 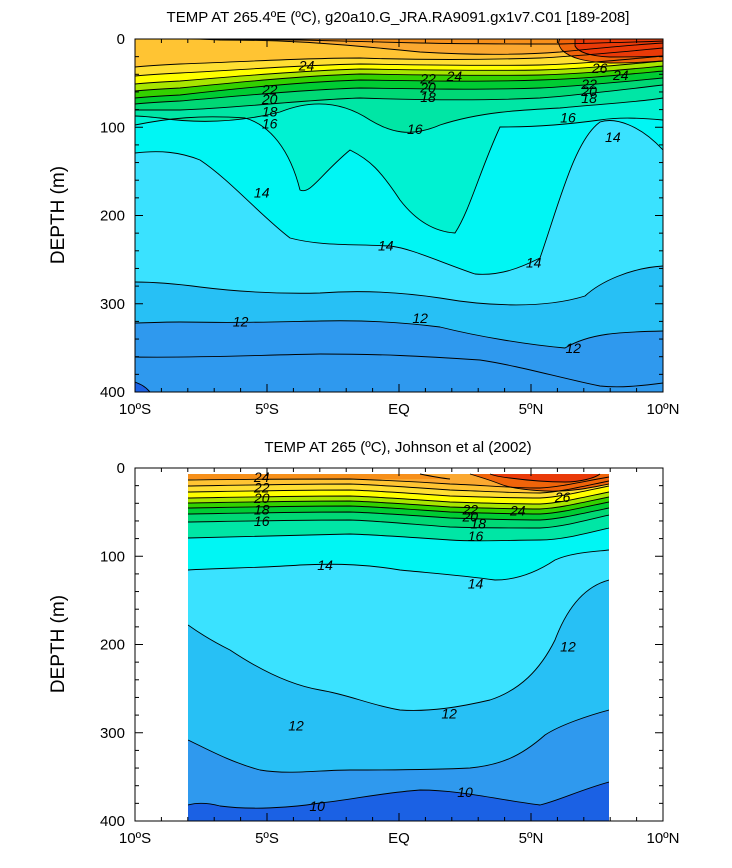 I want to click on y-tick-label: 300, so click(x=112, y=733).